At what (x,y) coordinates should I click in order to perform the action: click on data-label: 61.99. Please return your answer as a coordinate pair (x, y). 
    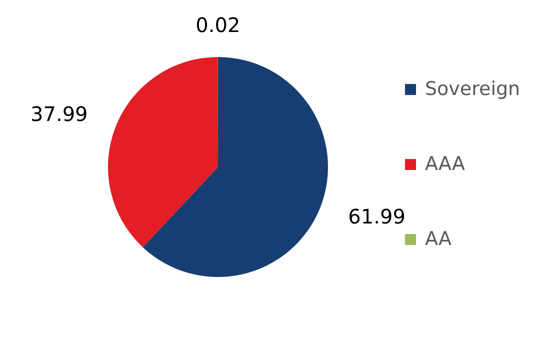
    Looking at the image, I should click on (377, 216).